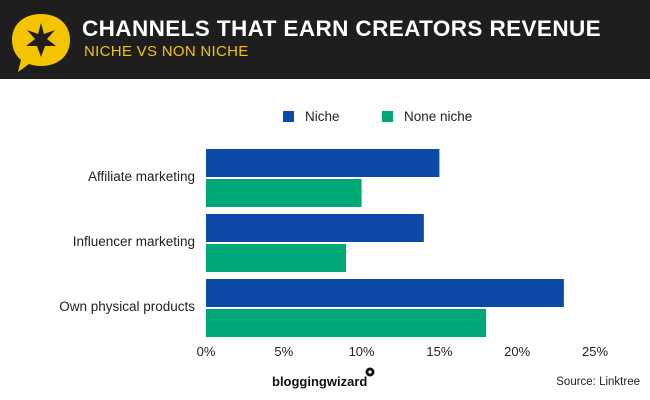  Describe the element at coordinates (276, 258) in the screenshot. I see `bar-none-niche-influencer-marketing` at that location.